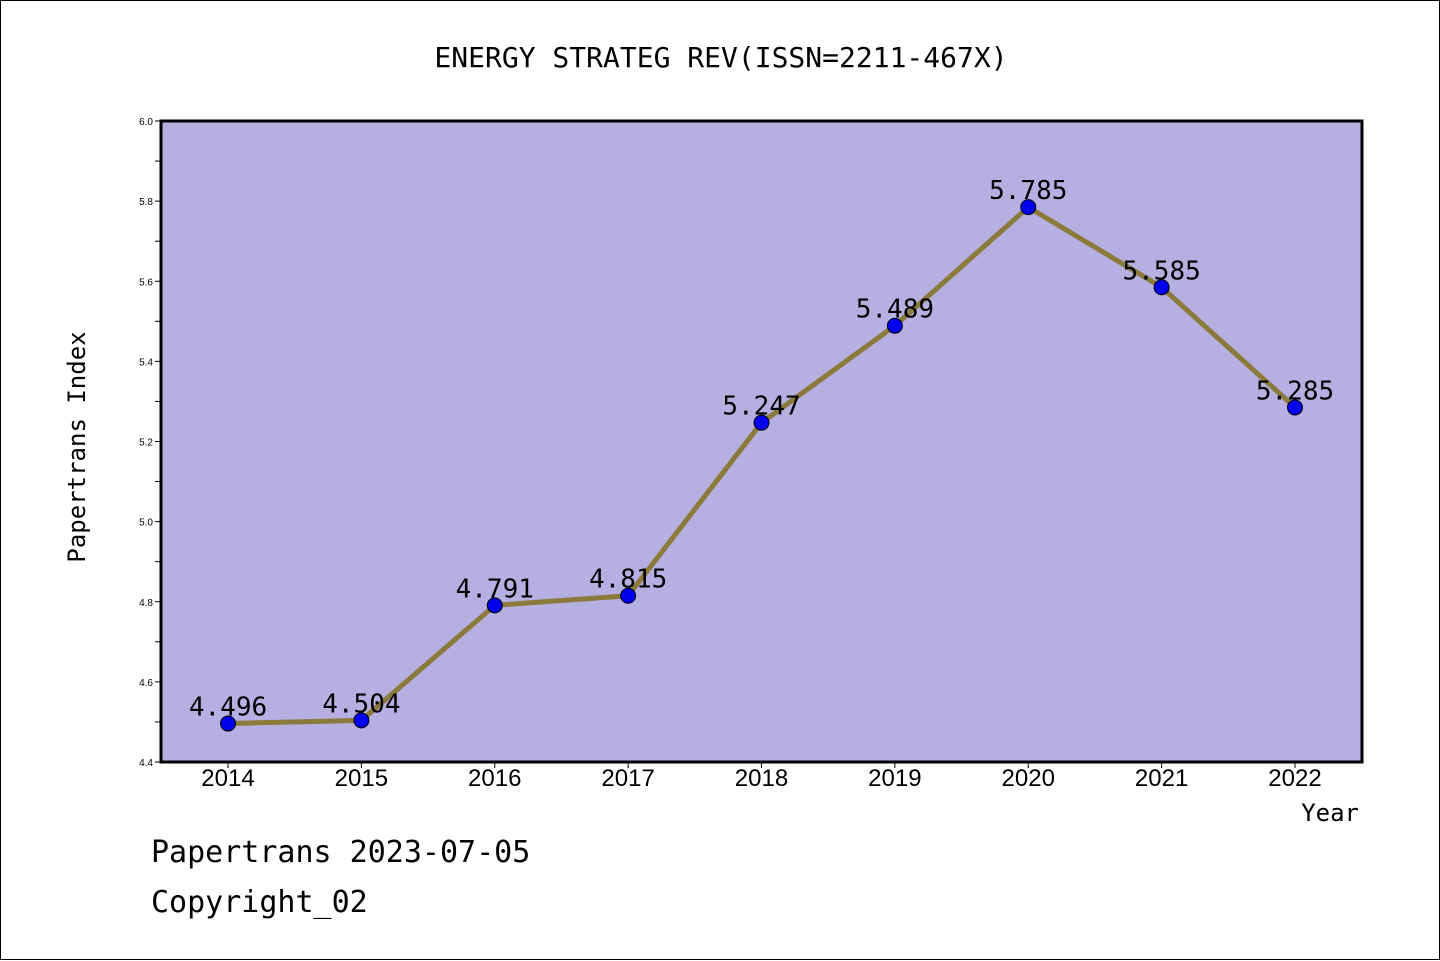 This screenshot has height=961, width=1440. I want to click on y-tick-label: 5.4, so click(146, 362).